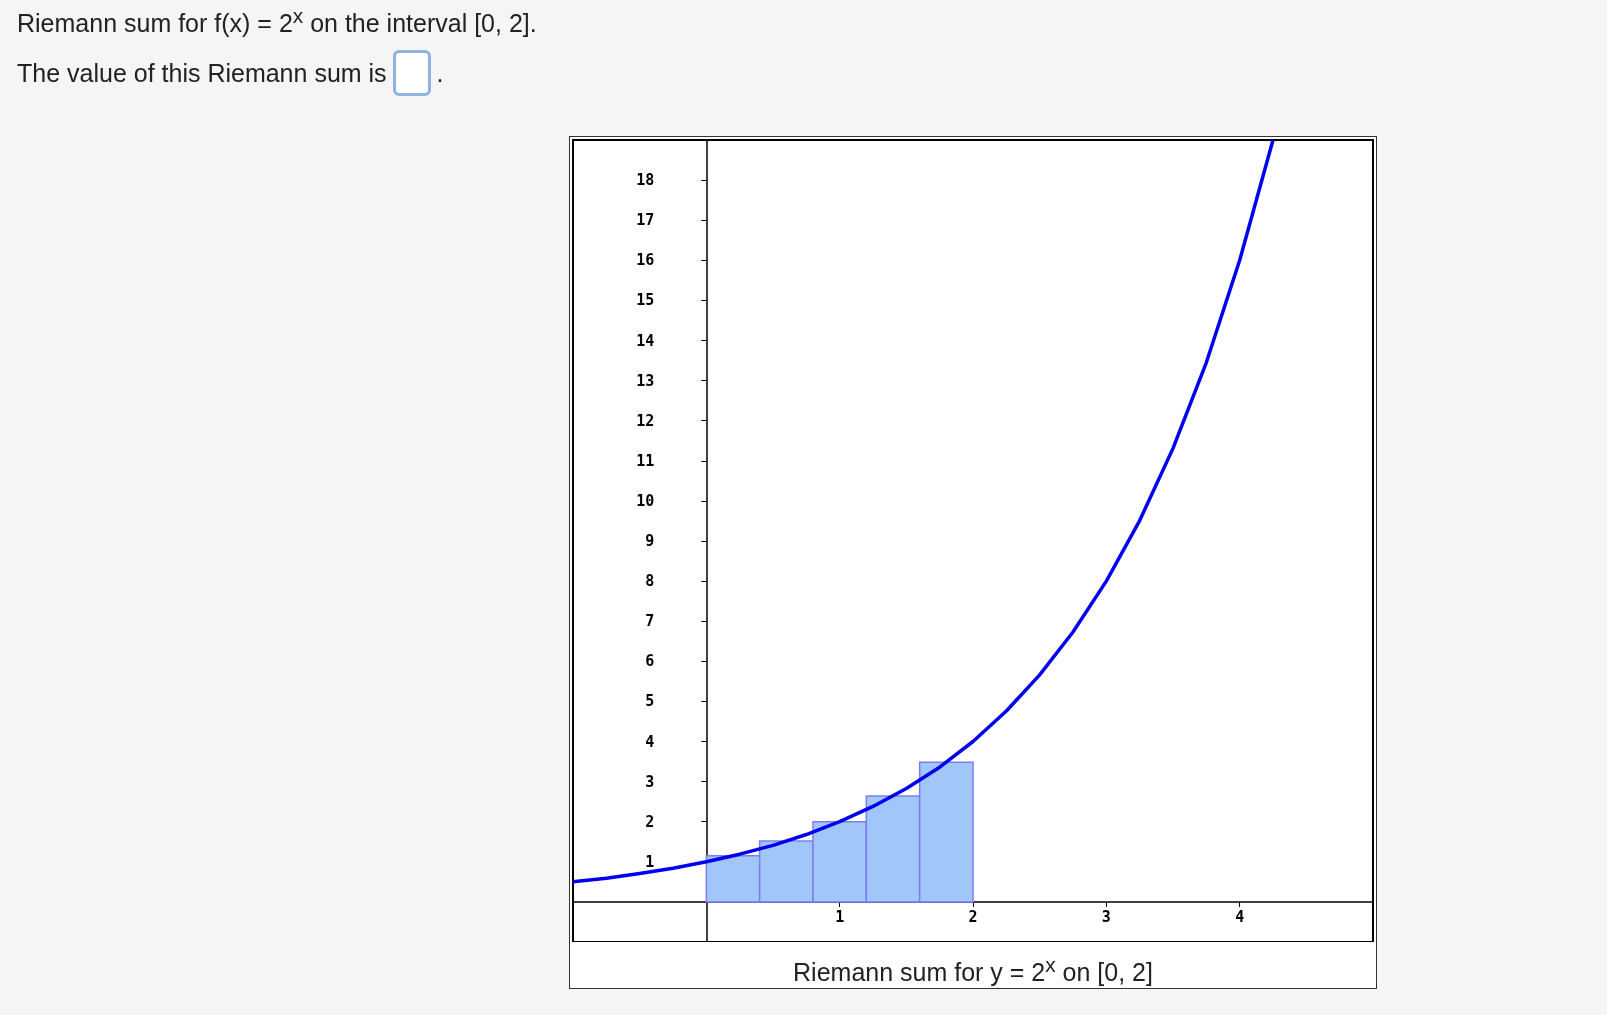 The width and height of the screenshot is (1607, 1015). What do you see at coordinates (650, 541) in the screenshot?
I see `y-tick-label: 9` at bounding box center [650, 541].